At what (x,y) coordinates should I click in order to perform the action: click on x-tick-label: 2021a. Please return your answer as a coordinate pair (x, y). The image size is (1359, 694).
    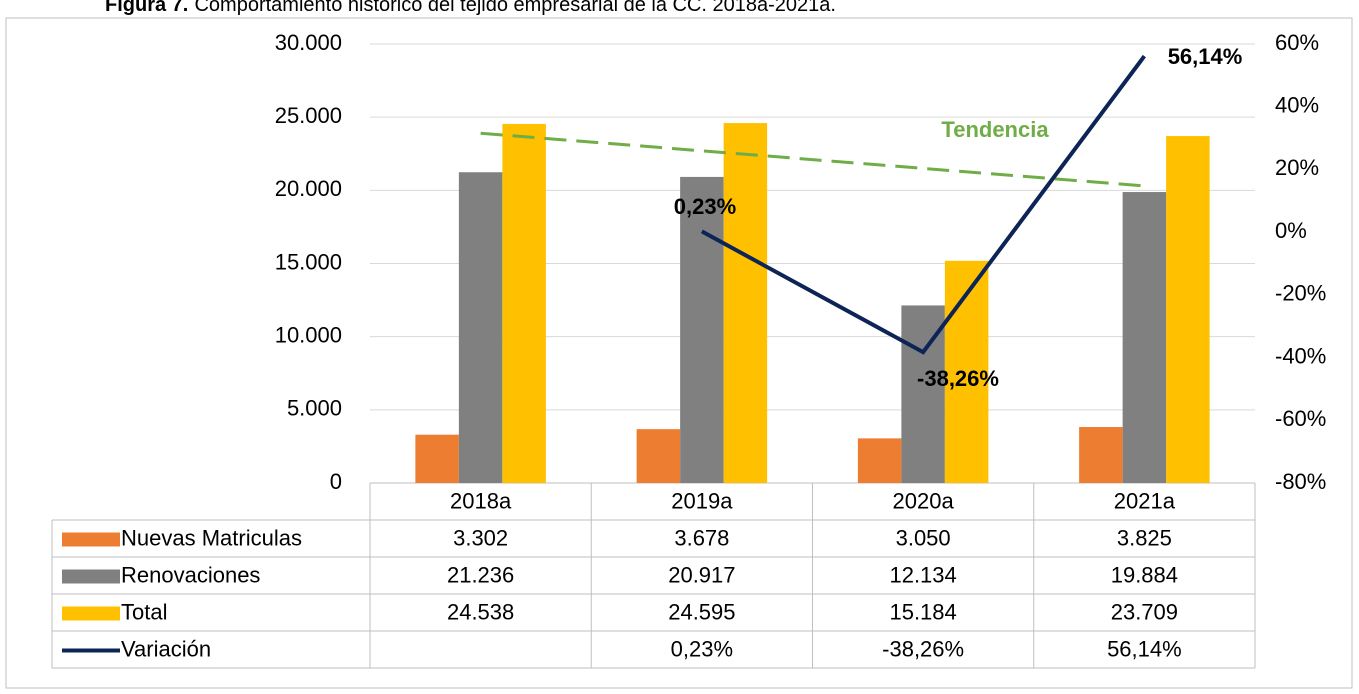
    Looking at the image, I should click on (1145, 500).